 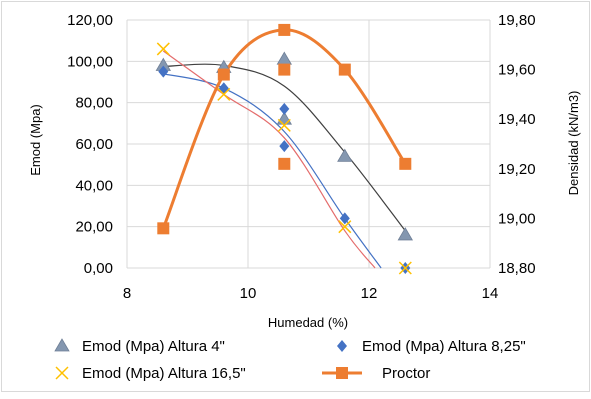 What do you see at coordinates (35, 140) in the screenshot?
I see `y-axis-title: Emod (Mpa)` at bounding box center [35, 140].